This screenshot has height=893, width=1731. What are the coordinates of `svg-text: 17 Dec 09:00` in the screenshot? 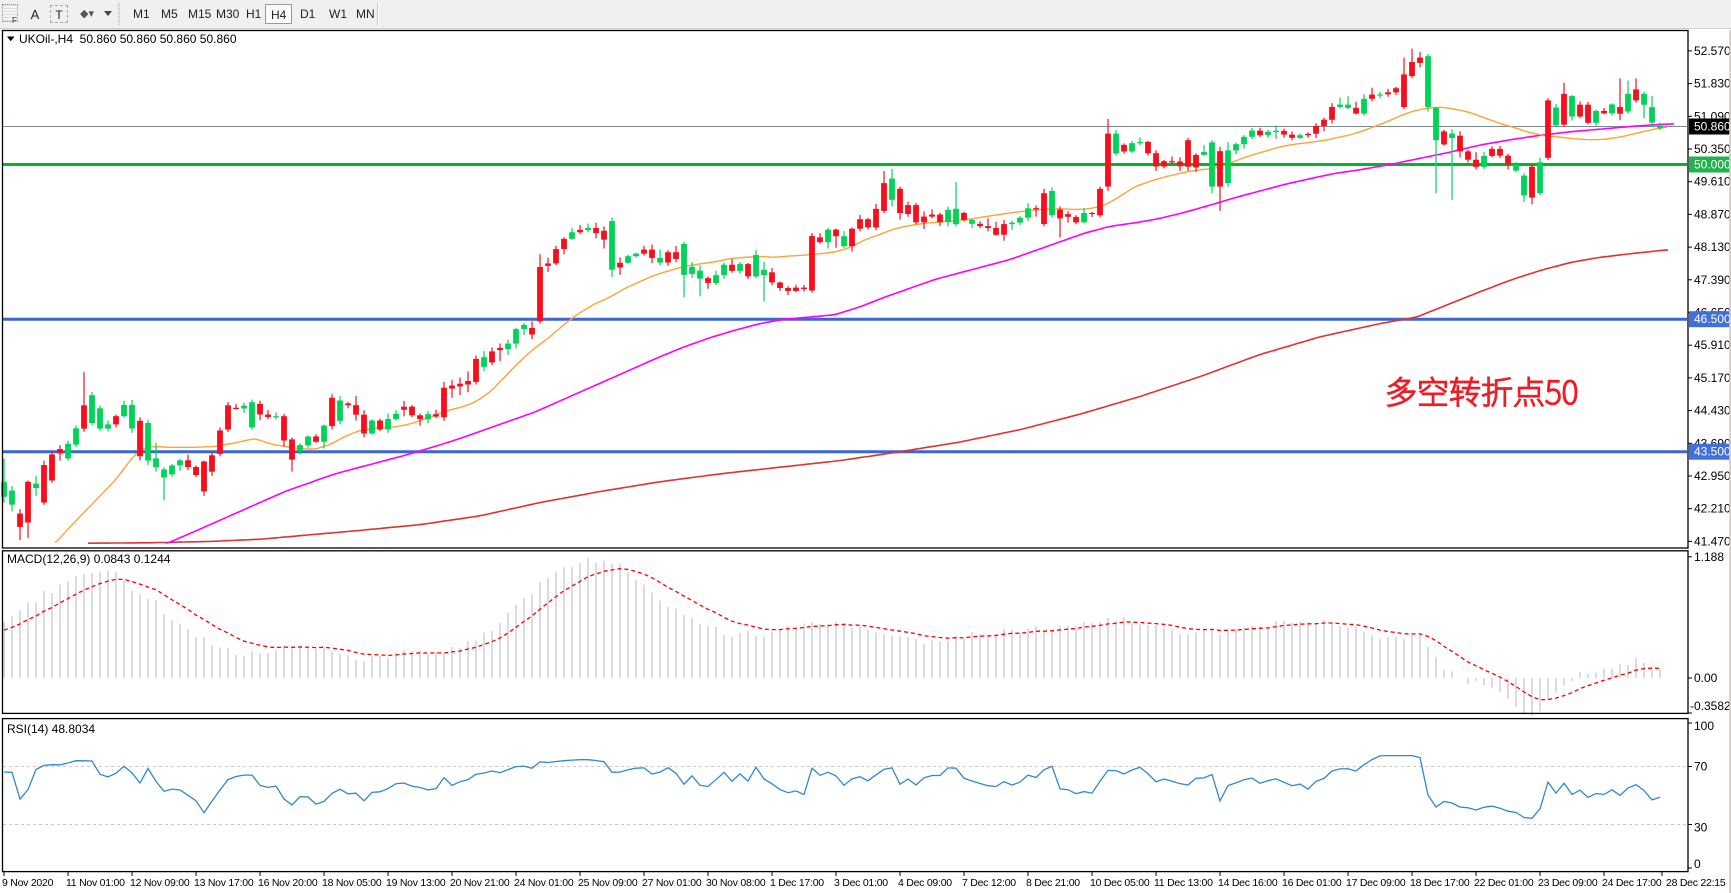 It's located at (1376, 883).